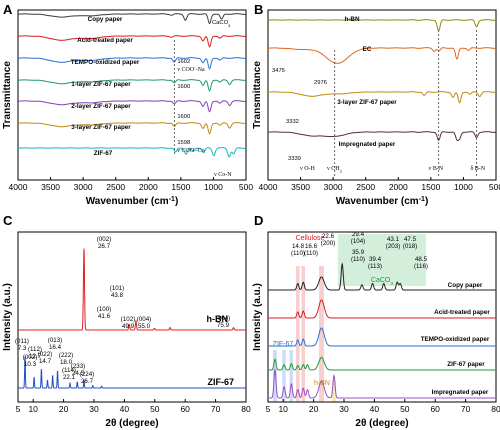 This screenshot has height=430, width=500. Describe the element at coordinates (314, 409) in the screenshot. I see `panel-d-x-tick-label-20: 20` at that location.